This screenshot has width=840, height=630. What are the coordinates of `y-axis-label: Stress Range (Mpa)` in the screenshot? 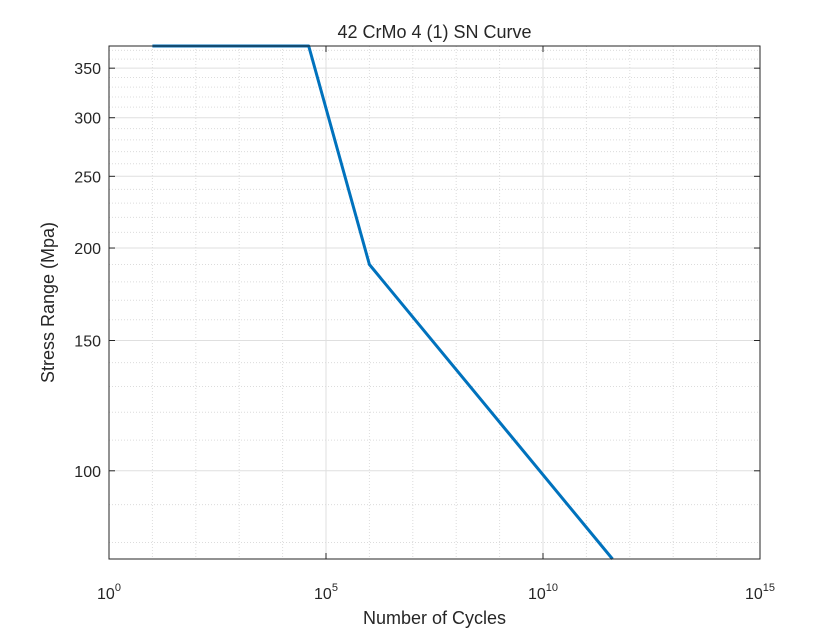 It's located at (48, 302).